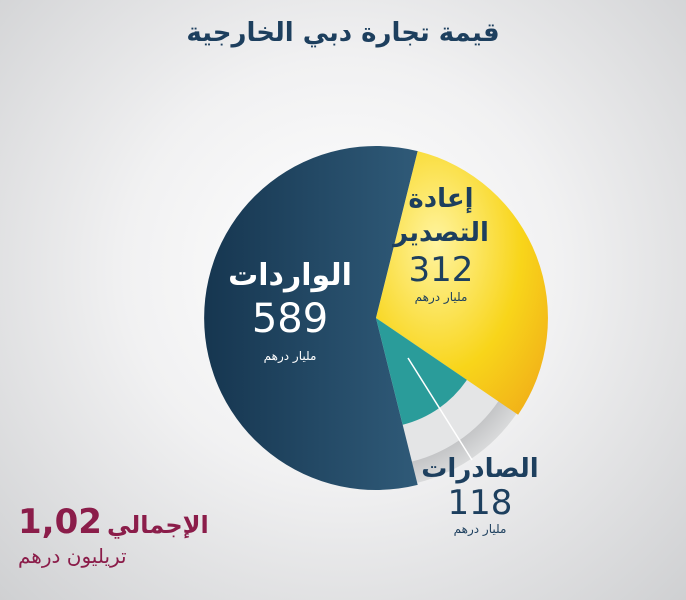 The height and width of the screenshot is (600, 686). Describe the element at coordinates (290, 356) in the screenshot. I see `label-imports-unit: مليار درهم` at that location.